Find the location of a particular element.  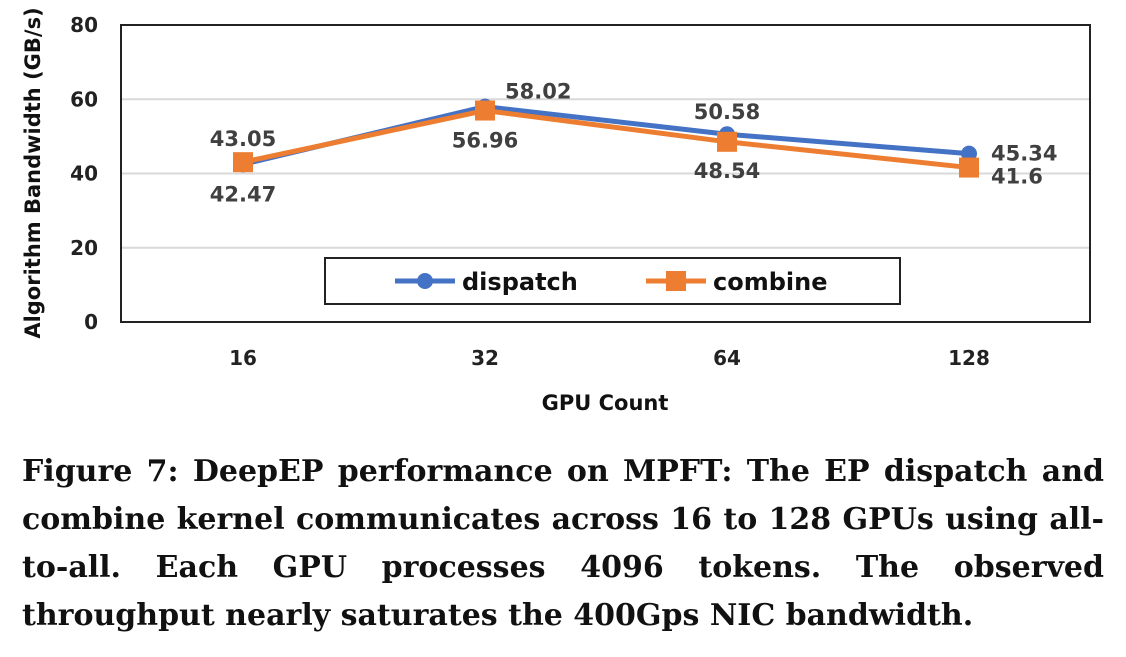

legend-combine-label: combine is located at coordinates (770, 282).